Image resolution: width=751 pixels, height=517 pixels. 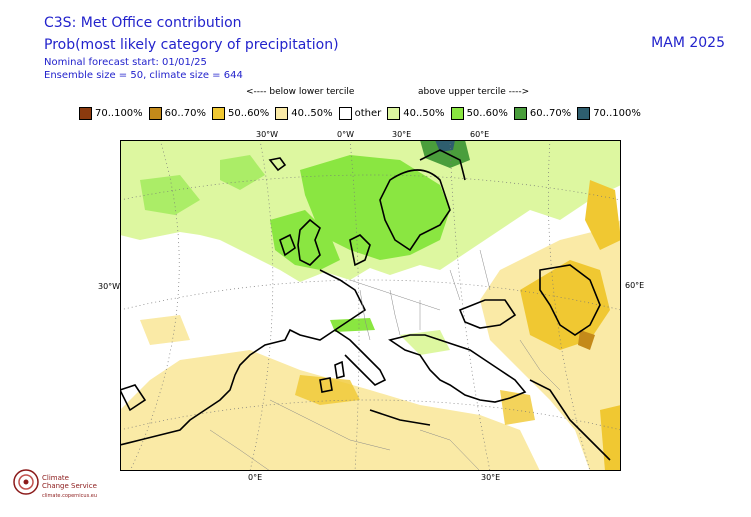 What do you see at coordinates (125, 62) in the screenshot?
I see `forecast-start: Nominal forecast start: 01/01/25` at bounding box center [125, 62].